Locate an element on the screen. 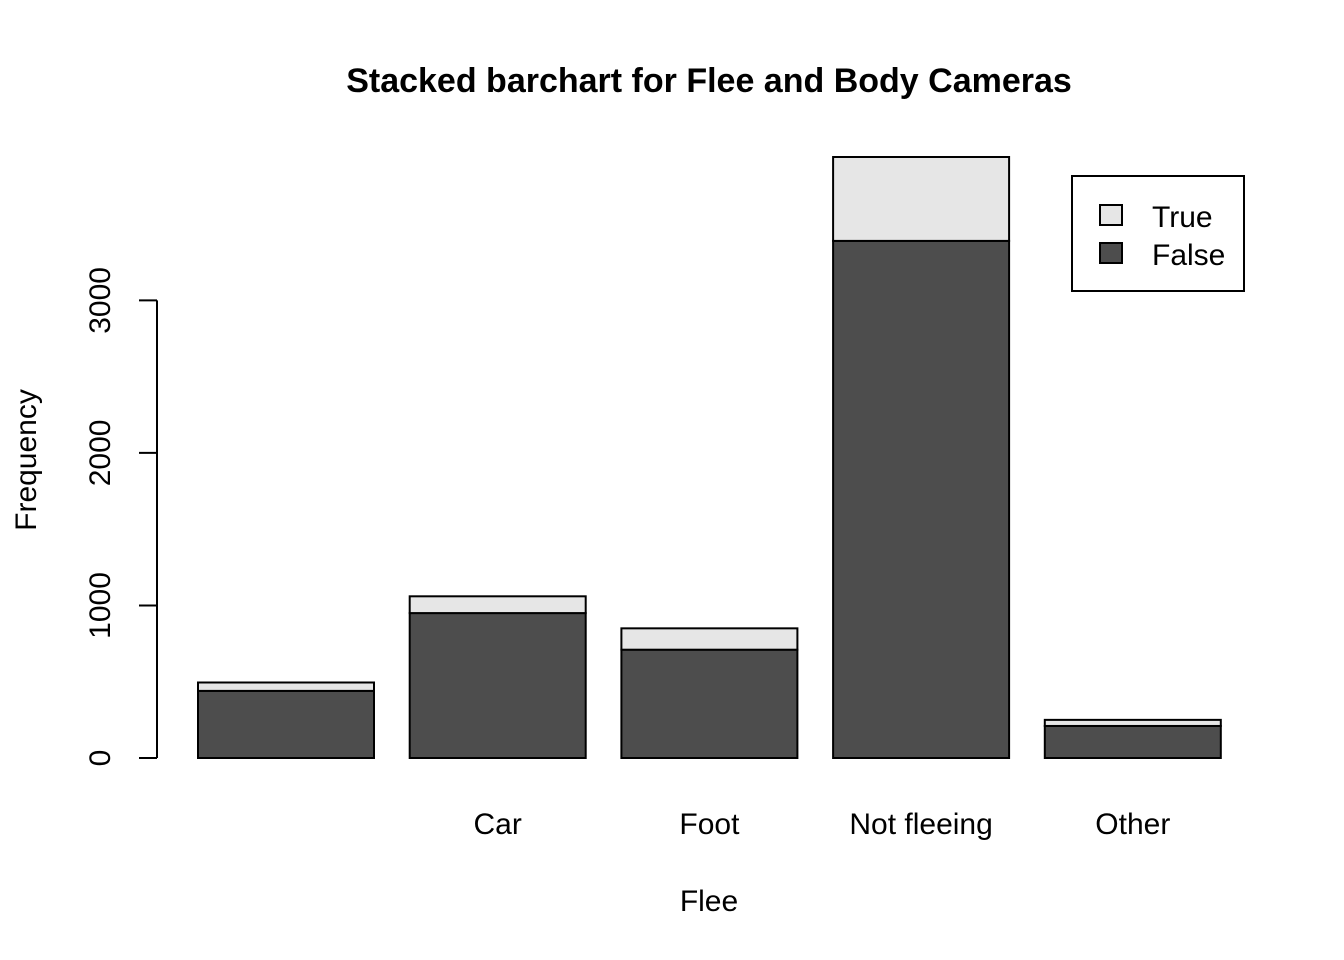 The height and width of the screenshot is (960, 1344). y-axis: 0 1000 2000 3000 is located at coordinates (121, 517).